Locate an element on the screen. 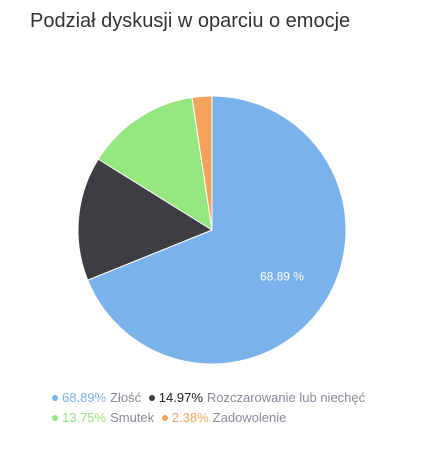 Image resolution: width=422 pixels, height=450 pixels. legend-item-zlosc: 68.89% Złość is located at coordinates (98, 397).